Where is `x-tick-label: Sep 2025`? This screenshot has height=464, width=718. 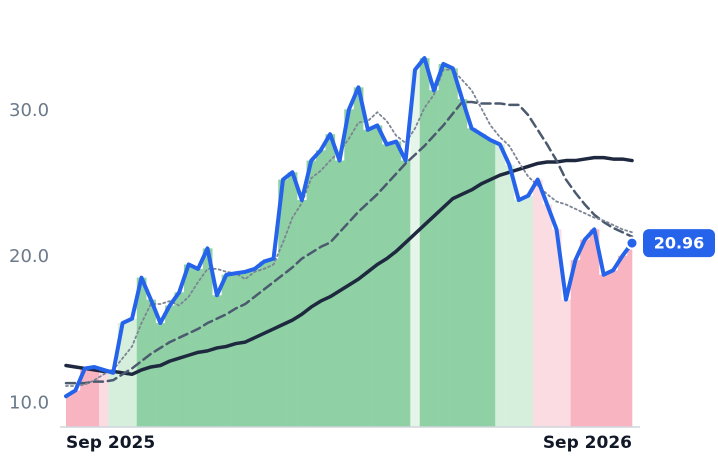 x-tick-label: Sep 2025 is located at coordinates (110, 443).